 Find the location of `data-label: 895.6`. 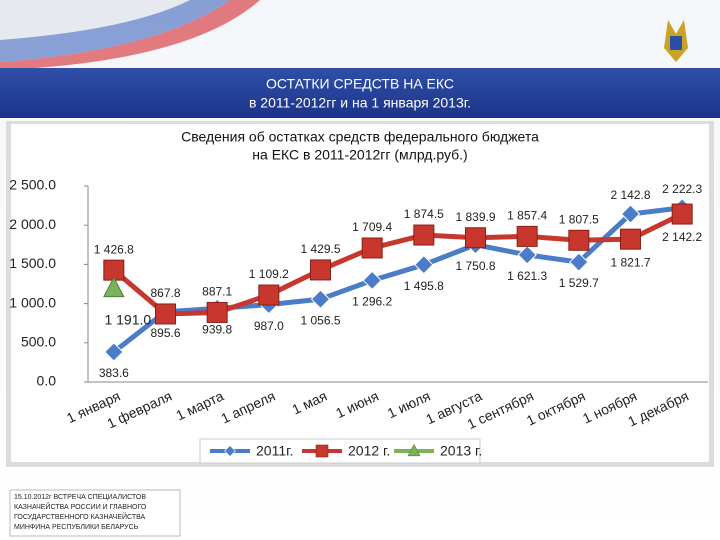

data-label: 895.6 is located at coordinates (165, 333).